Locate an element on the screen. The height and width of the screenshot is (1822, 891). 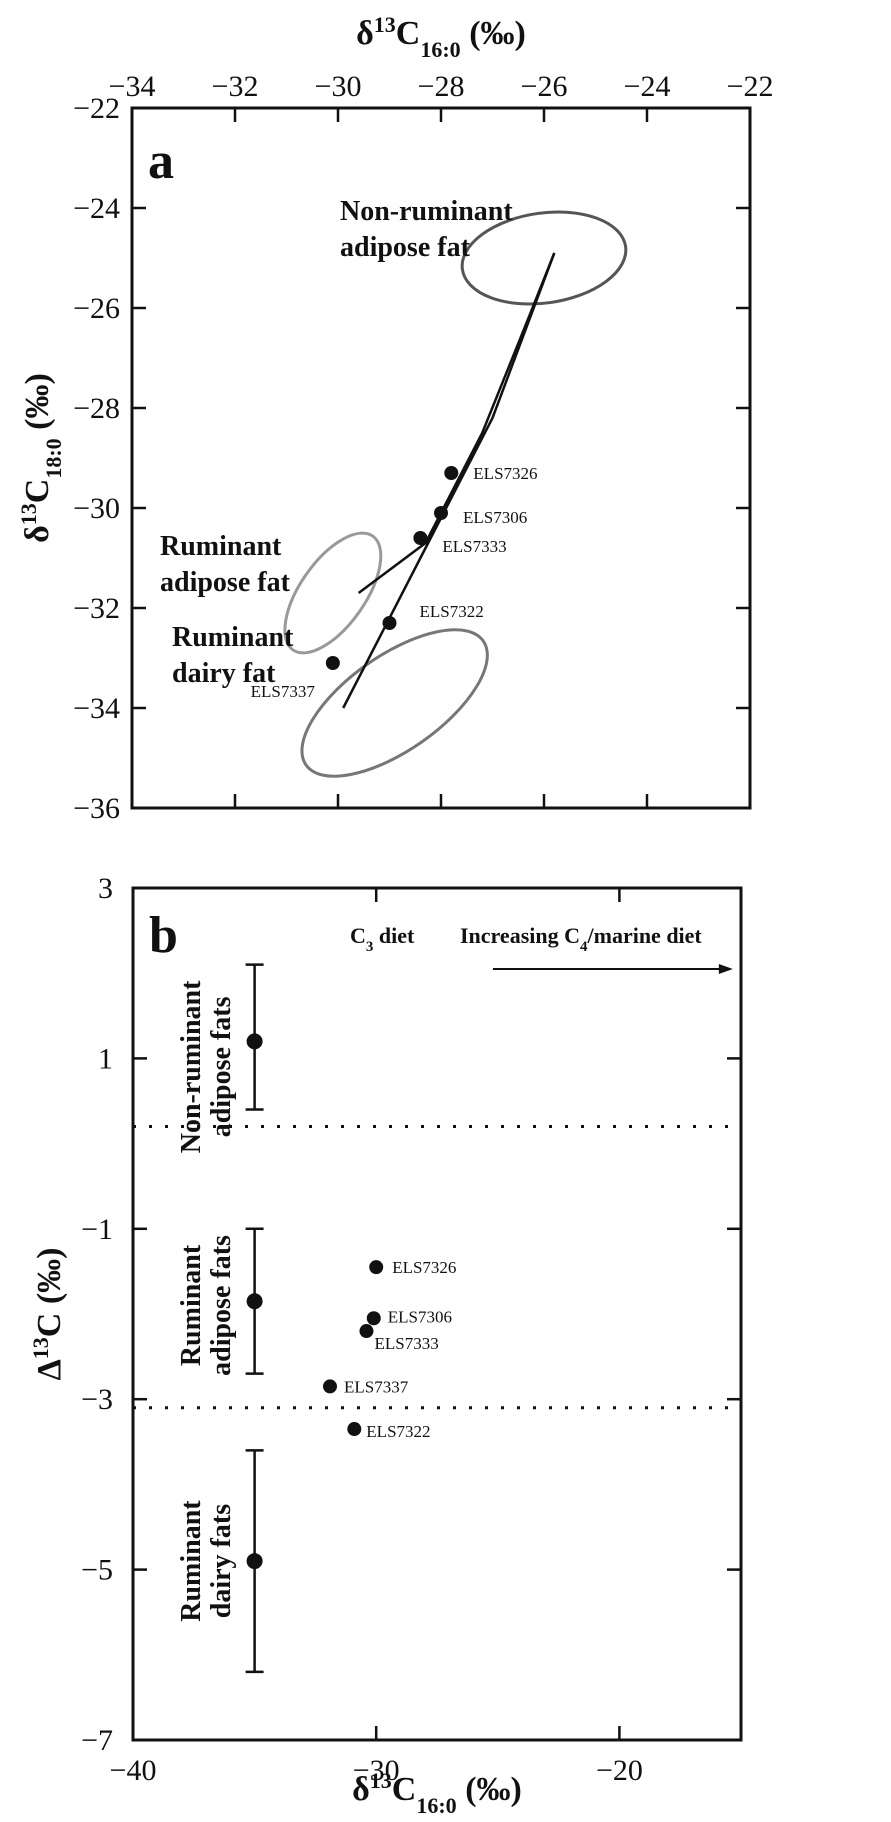
range-label-b: Non-ruminant is located at coordinates (191, 1066).